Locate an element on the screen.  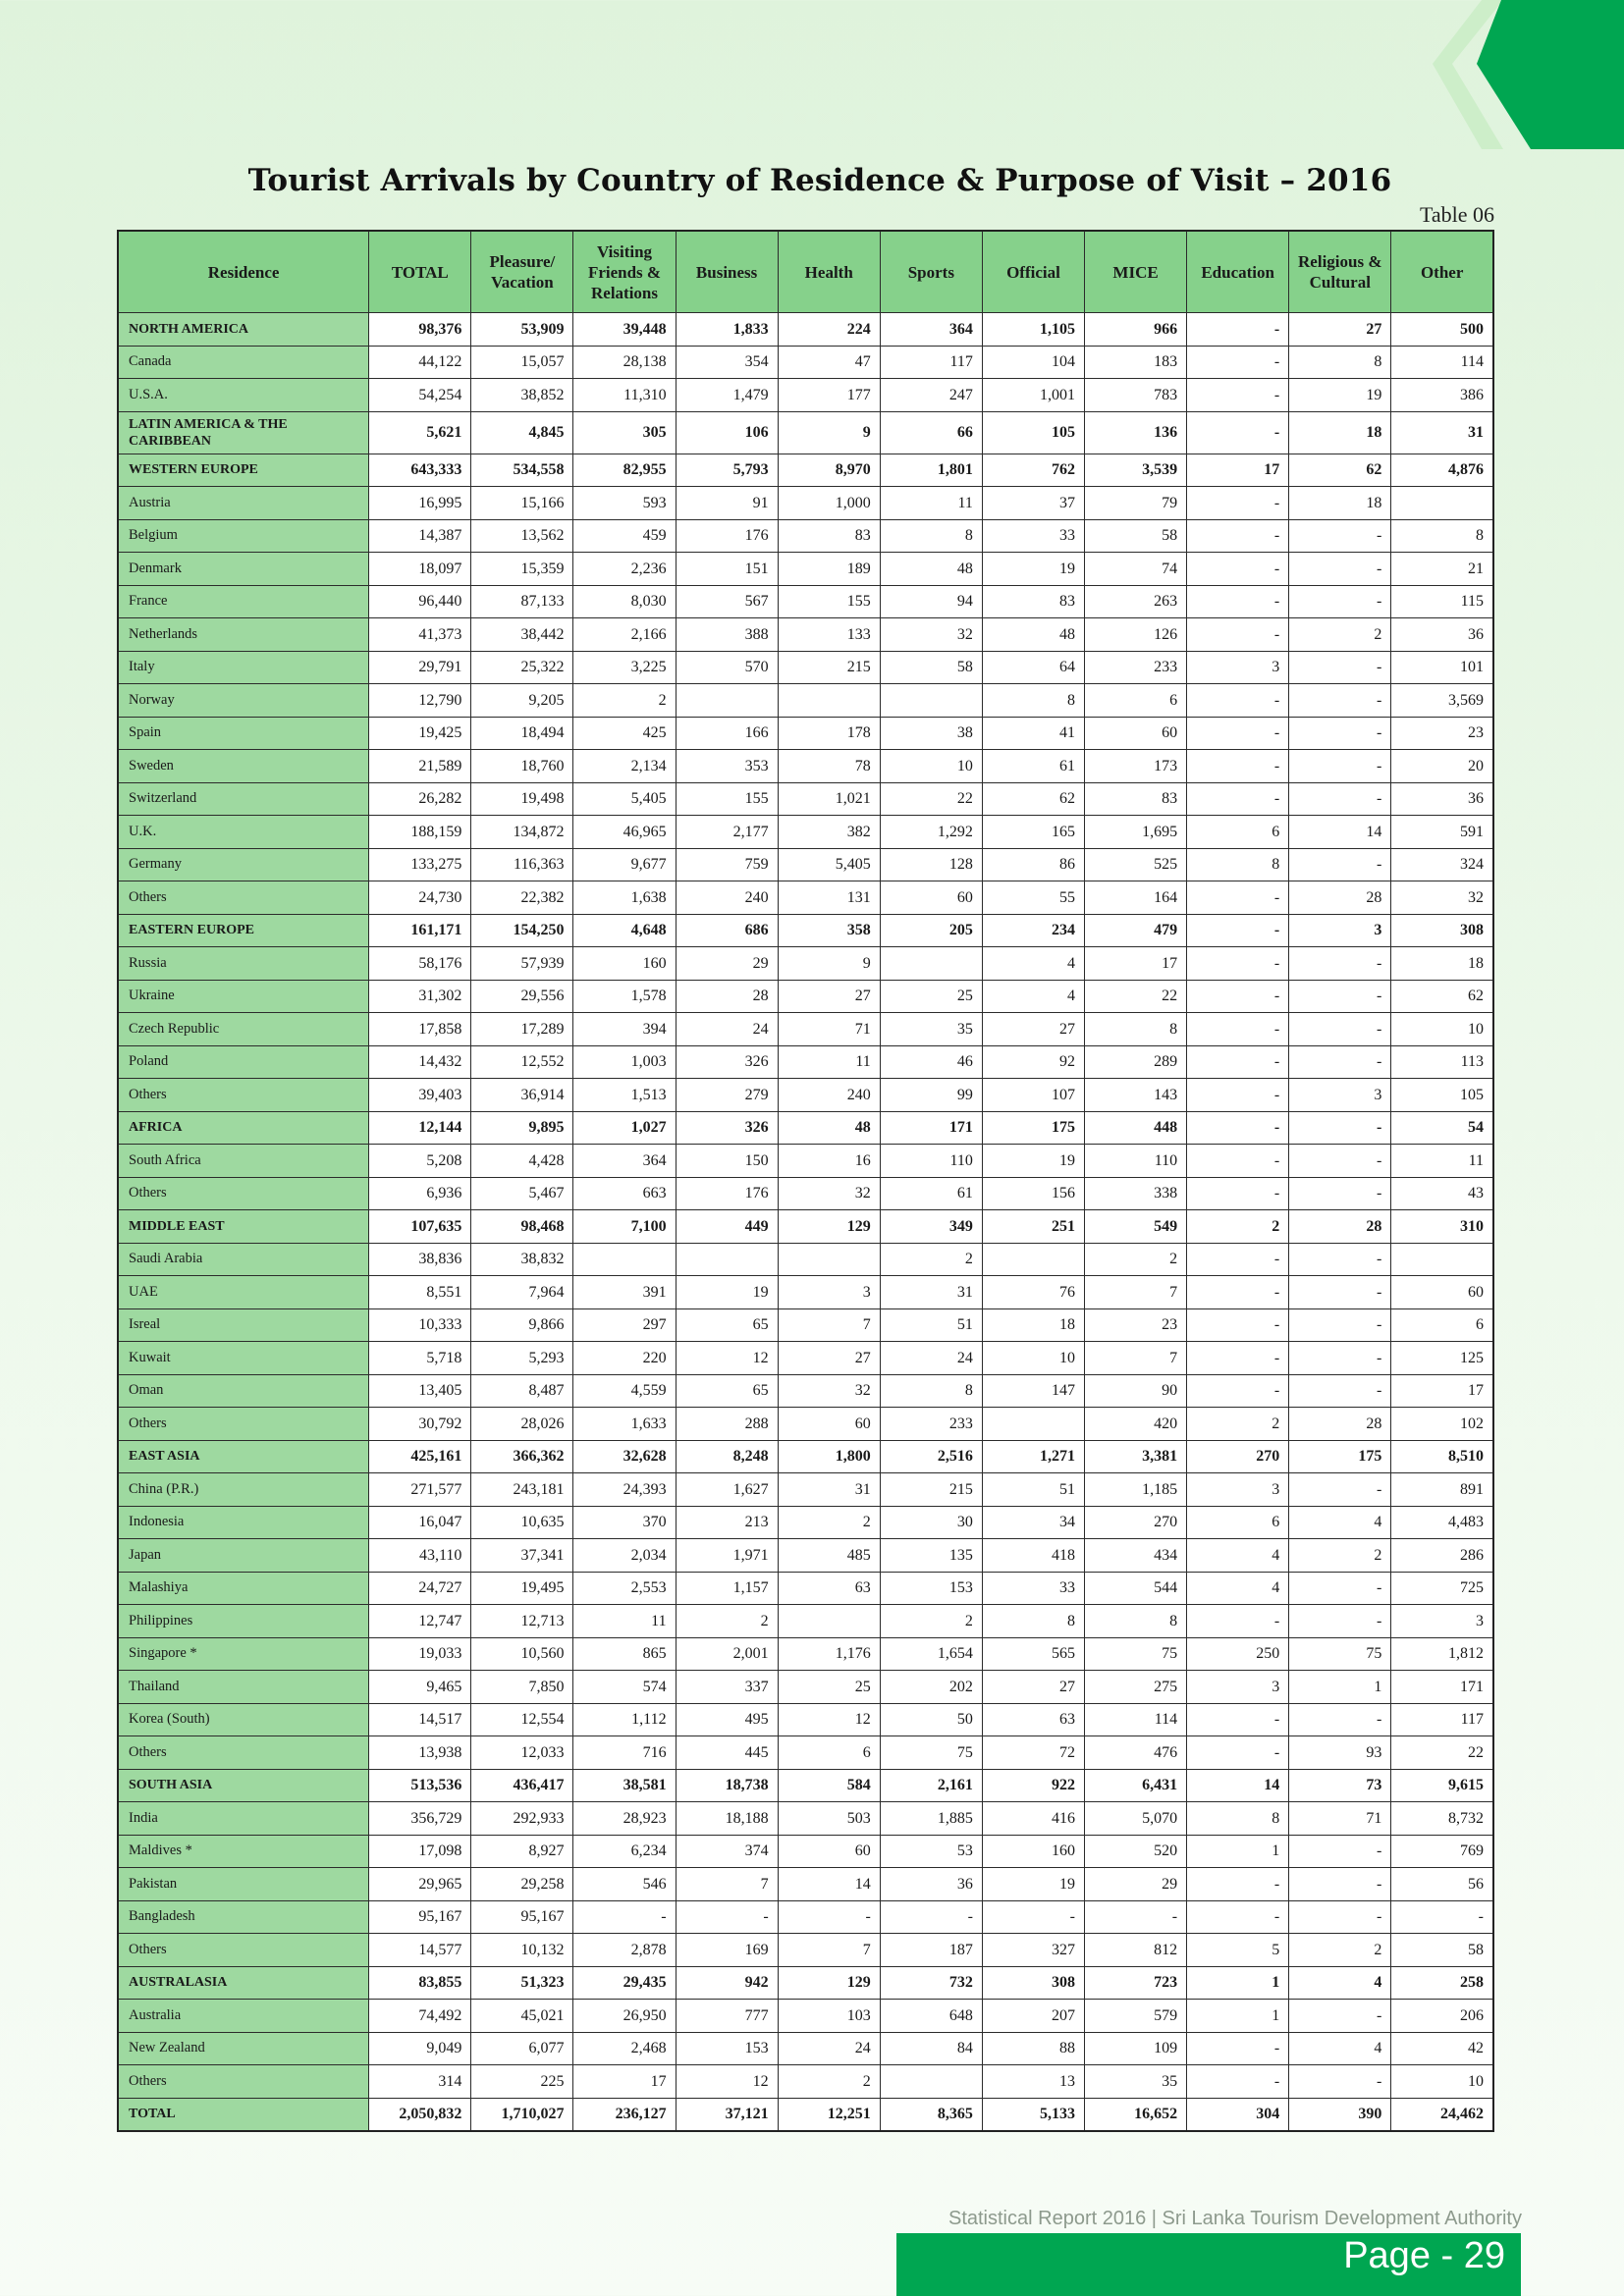
value-cell: 1,027 is located at coordinates (624, 1127).